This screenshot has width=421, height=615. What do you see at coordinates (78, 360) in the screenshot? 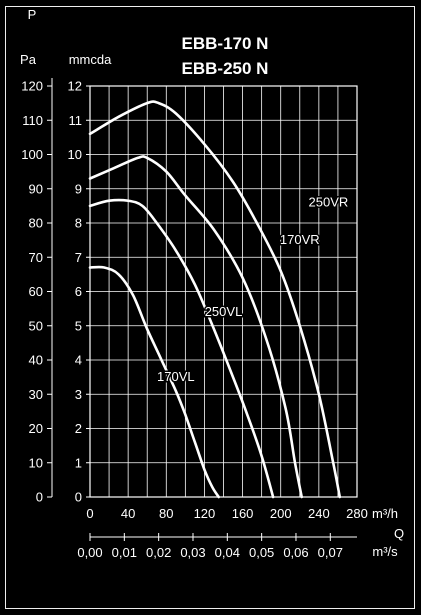
I see `mmcda-tick-label: 4` at bounding box center [78, 360].